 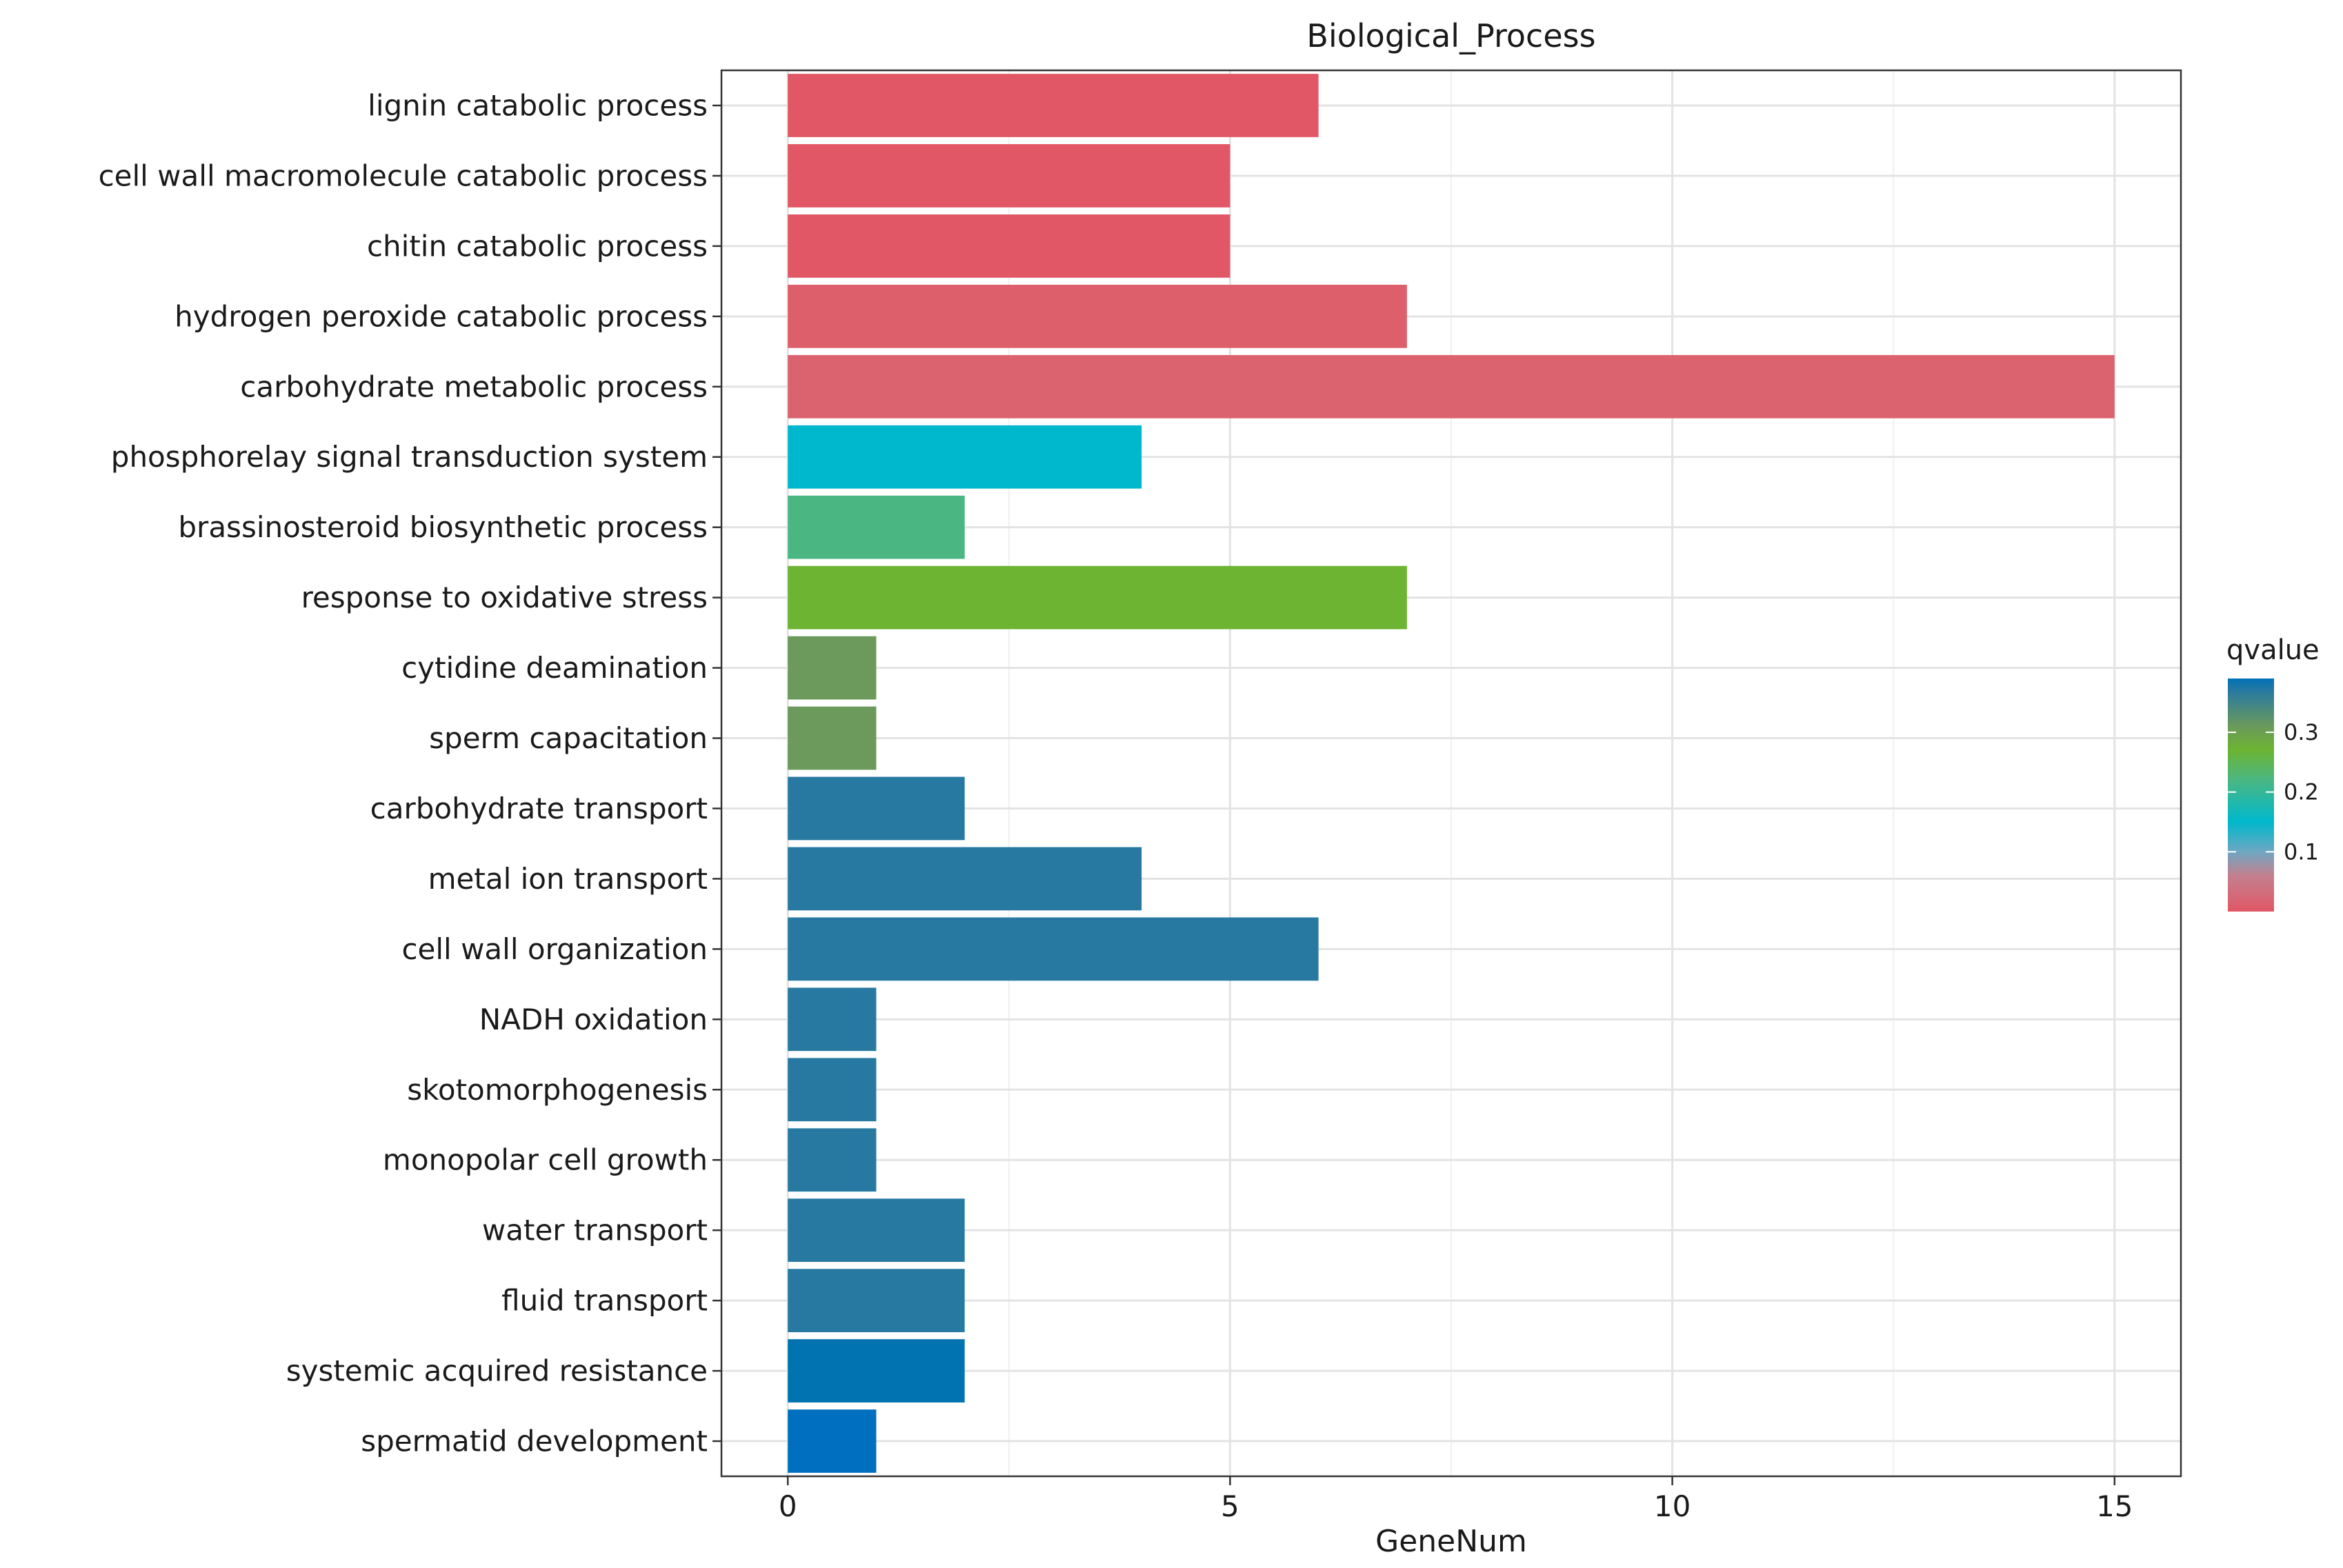 I want to click on y-tick-label: systemic acquired resistance, so click(x=497, y=1371).